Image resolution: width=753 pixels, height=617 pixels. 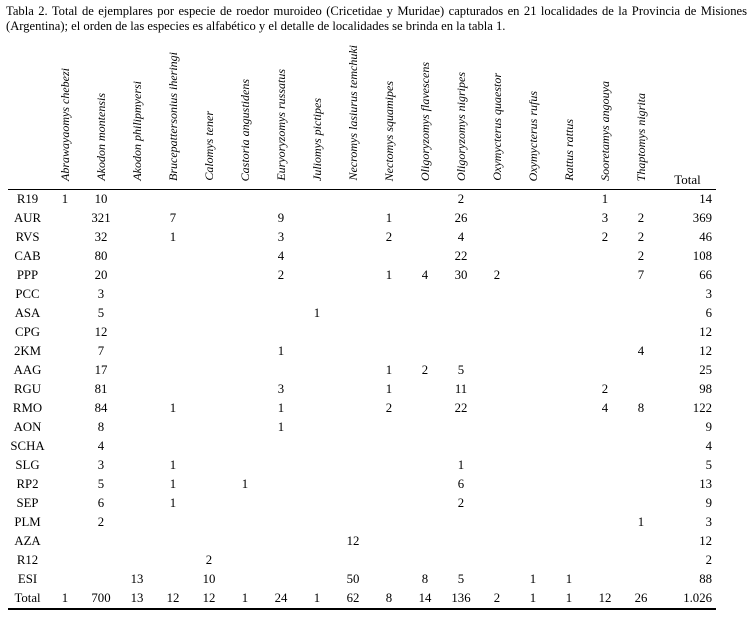 I want to click on row-label-locality: RP2, so click(x=27, y=484).